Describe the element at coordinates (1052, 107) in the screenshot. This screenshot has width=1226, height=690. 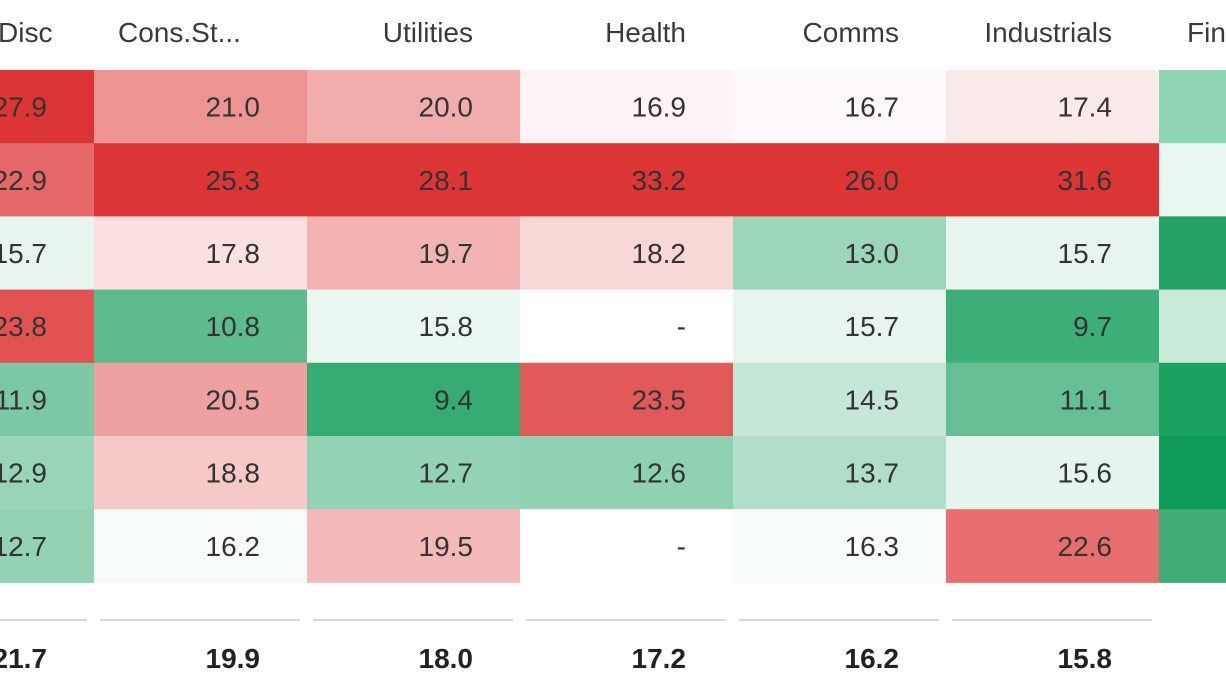
I see `cell-r1-industrials` at that location.